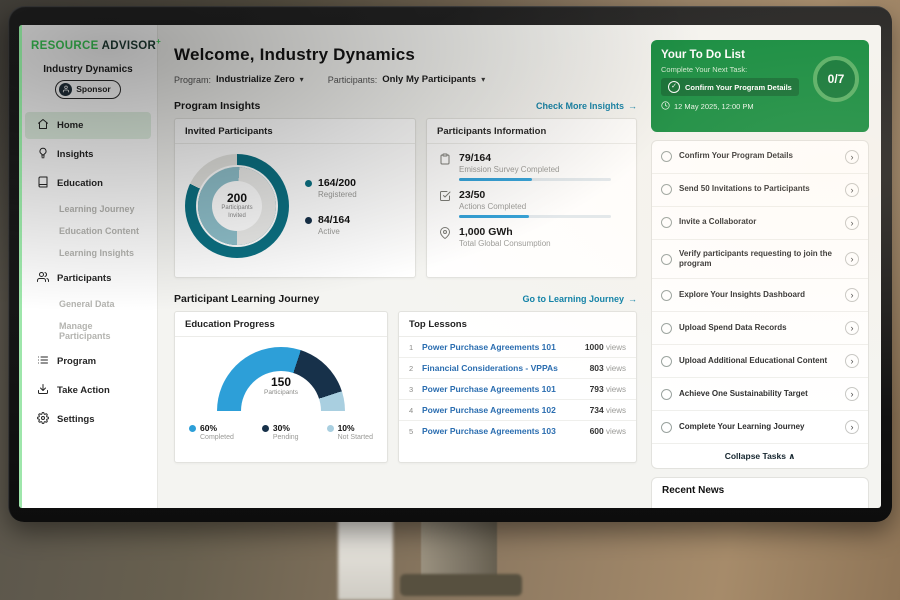  Describe the element at coordinates (760, 157) in the screenshot. I see `task-row-confirm-program: Confirm Your Program Details ›` at that location.